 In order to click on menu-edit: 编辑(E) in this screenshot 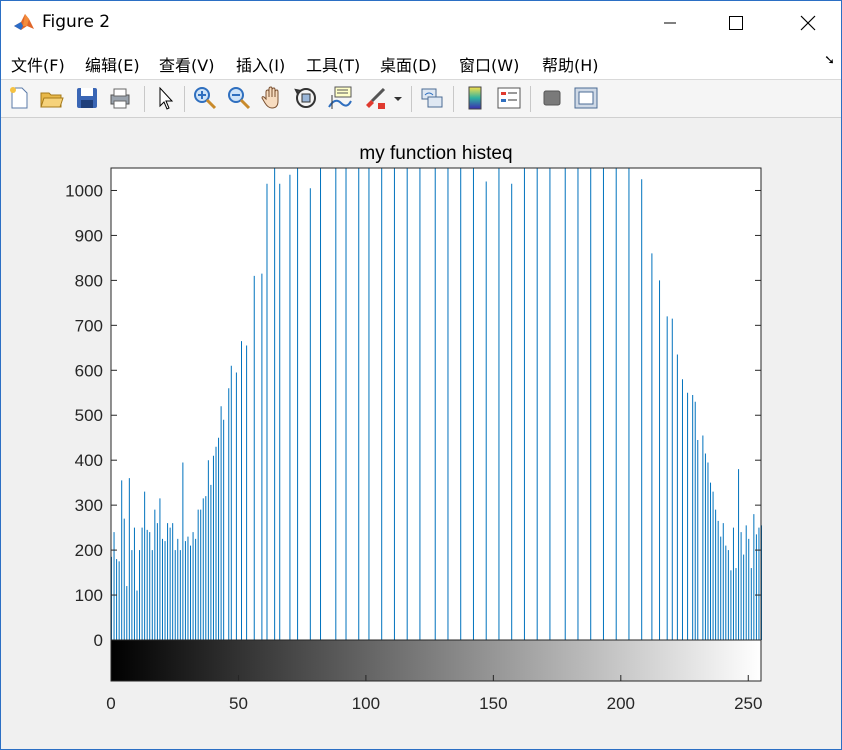, I will do `click(112, 65)`.